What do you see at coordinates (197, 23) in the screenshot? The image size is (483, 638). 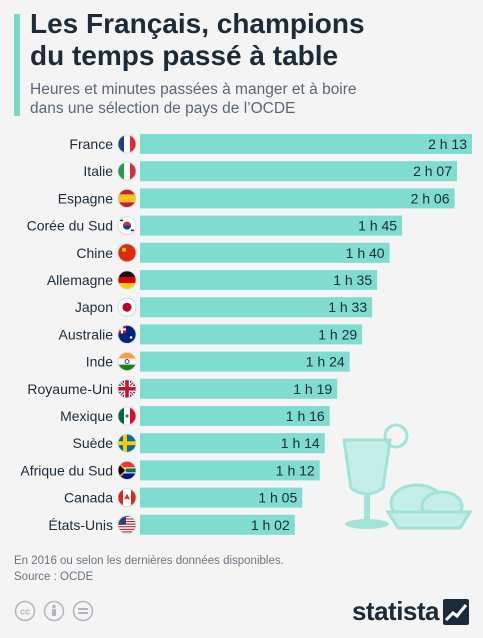 I see `title-line-1: Les Français, champions` at bounding box center [197, 23].